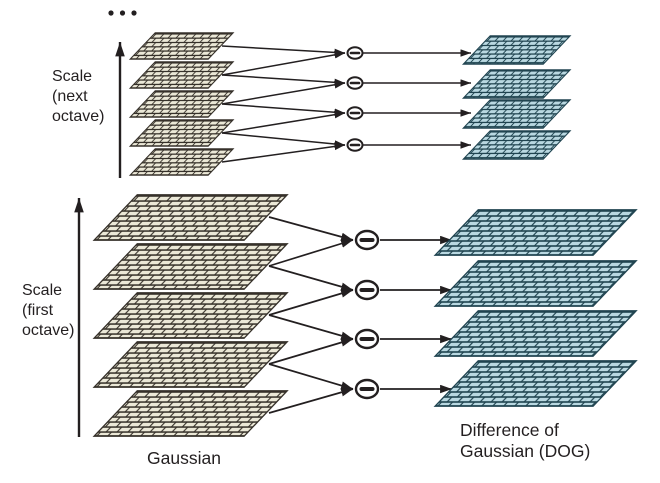  What do you see at coordinates (525, 451) in the screenshot?
I see `dog-column-label-line2: Gaussian (DOG)` at bounding box center [525, 451].